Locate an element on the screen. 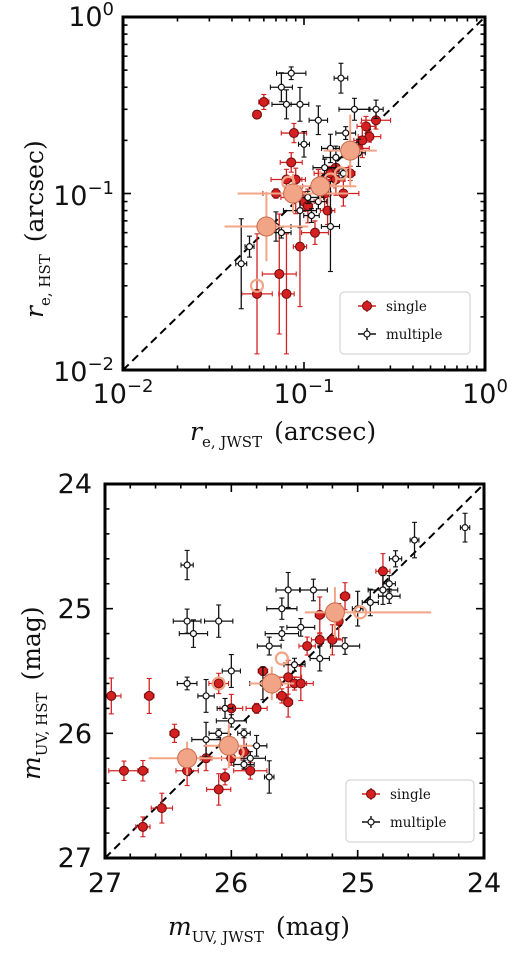  x-axis-label-magnitude: mUV, JWST (mag) is located at coordinates (259, 929).